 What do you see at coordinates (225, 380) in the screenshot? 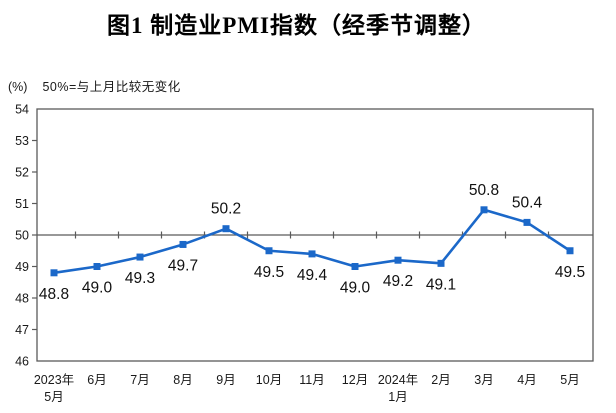
I see `svg-text: 9月` at bounding box center [225, 380].